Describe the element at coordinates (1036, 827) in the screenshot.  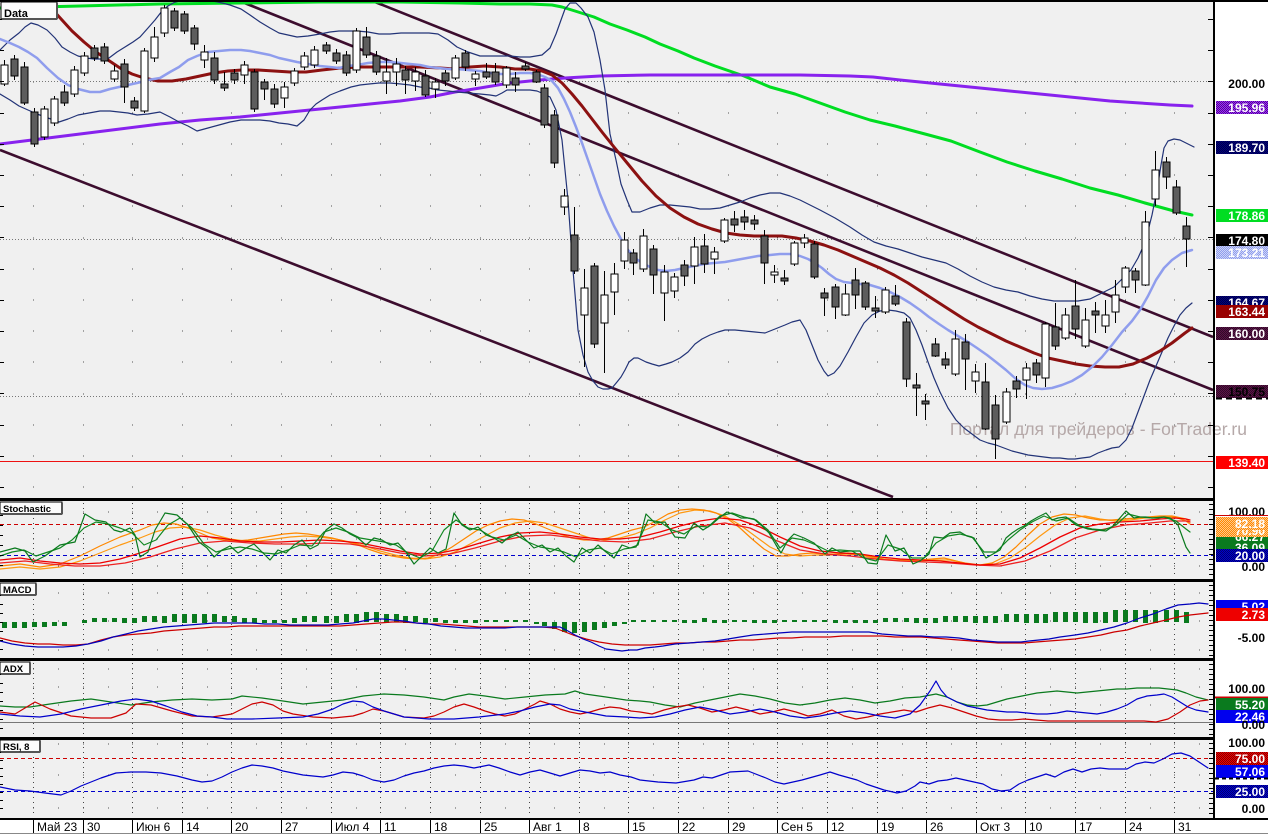
I see `svg-text: 10` at that location.